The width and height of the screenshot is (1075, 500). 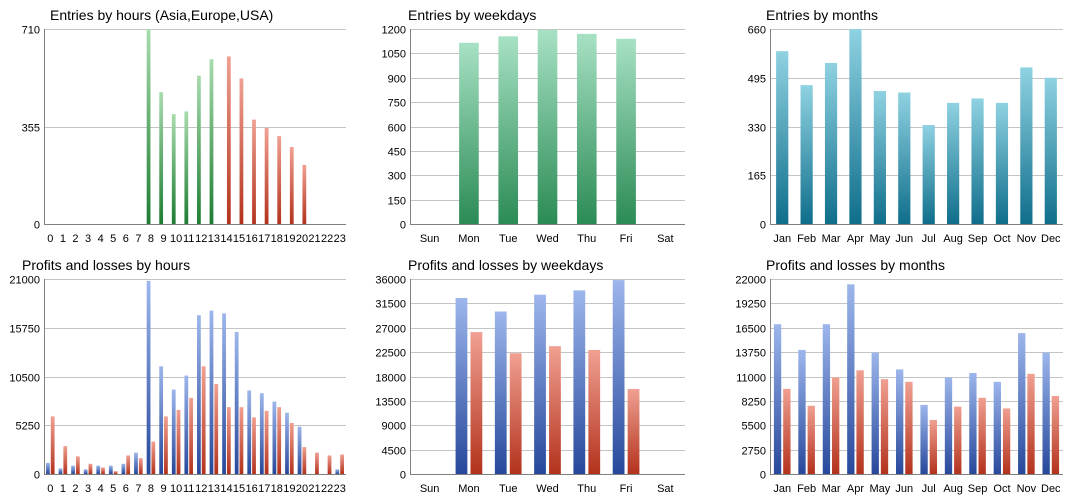 I want to click on x-tick-label: 13, so click(x=214, y=489).